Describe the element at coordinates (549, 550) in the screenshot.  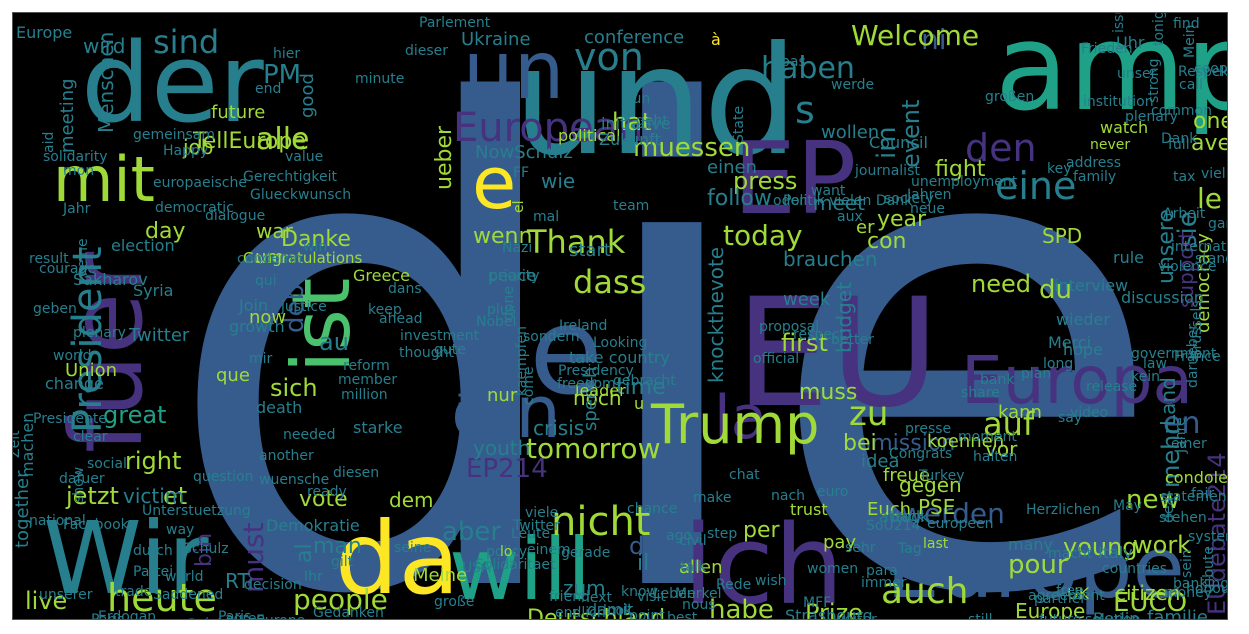
I see `cloud-word: einem` at that location.